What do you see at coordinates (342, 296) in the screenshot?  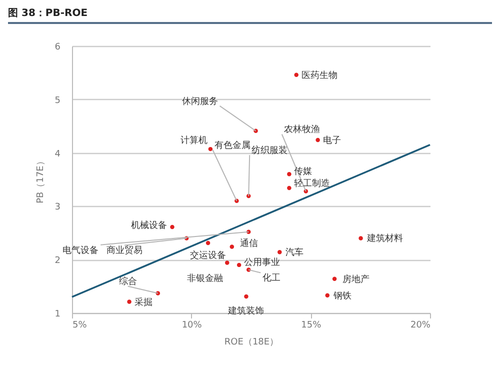 I see `annotation: 钢铁` at bounding box center [342, 296].